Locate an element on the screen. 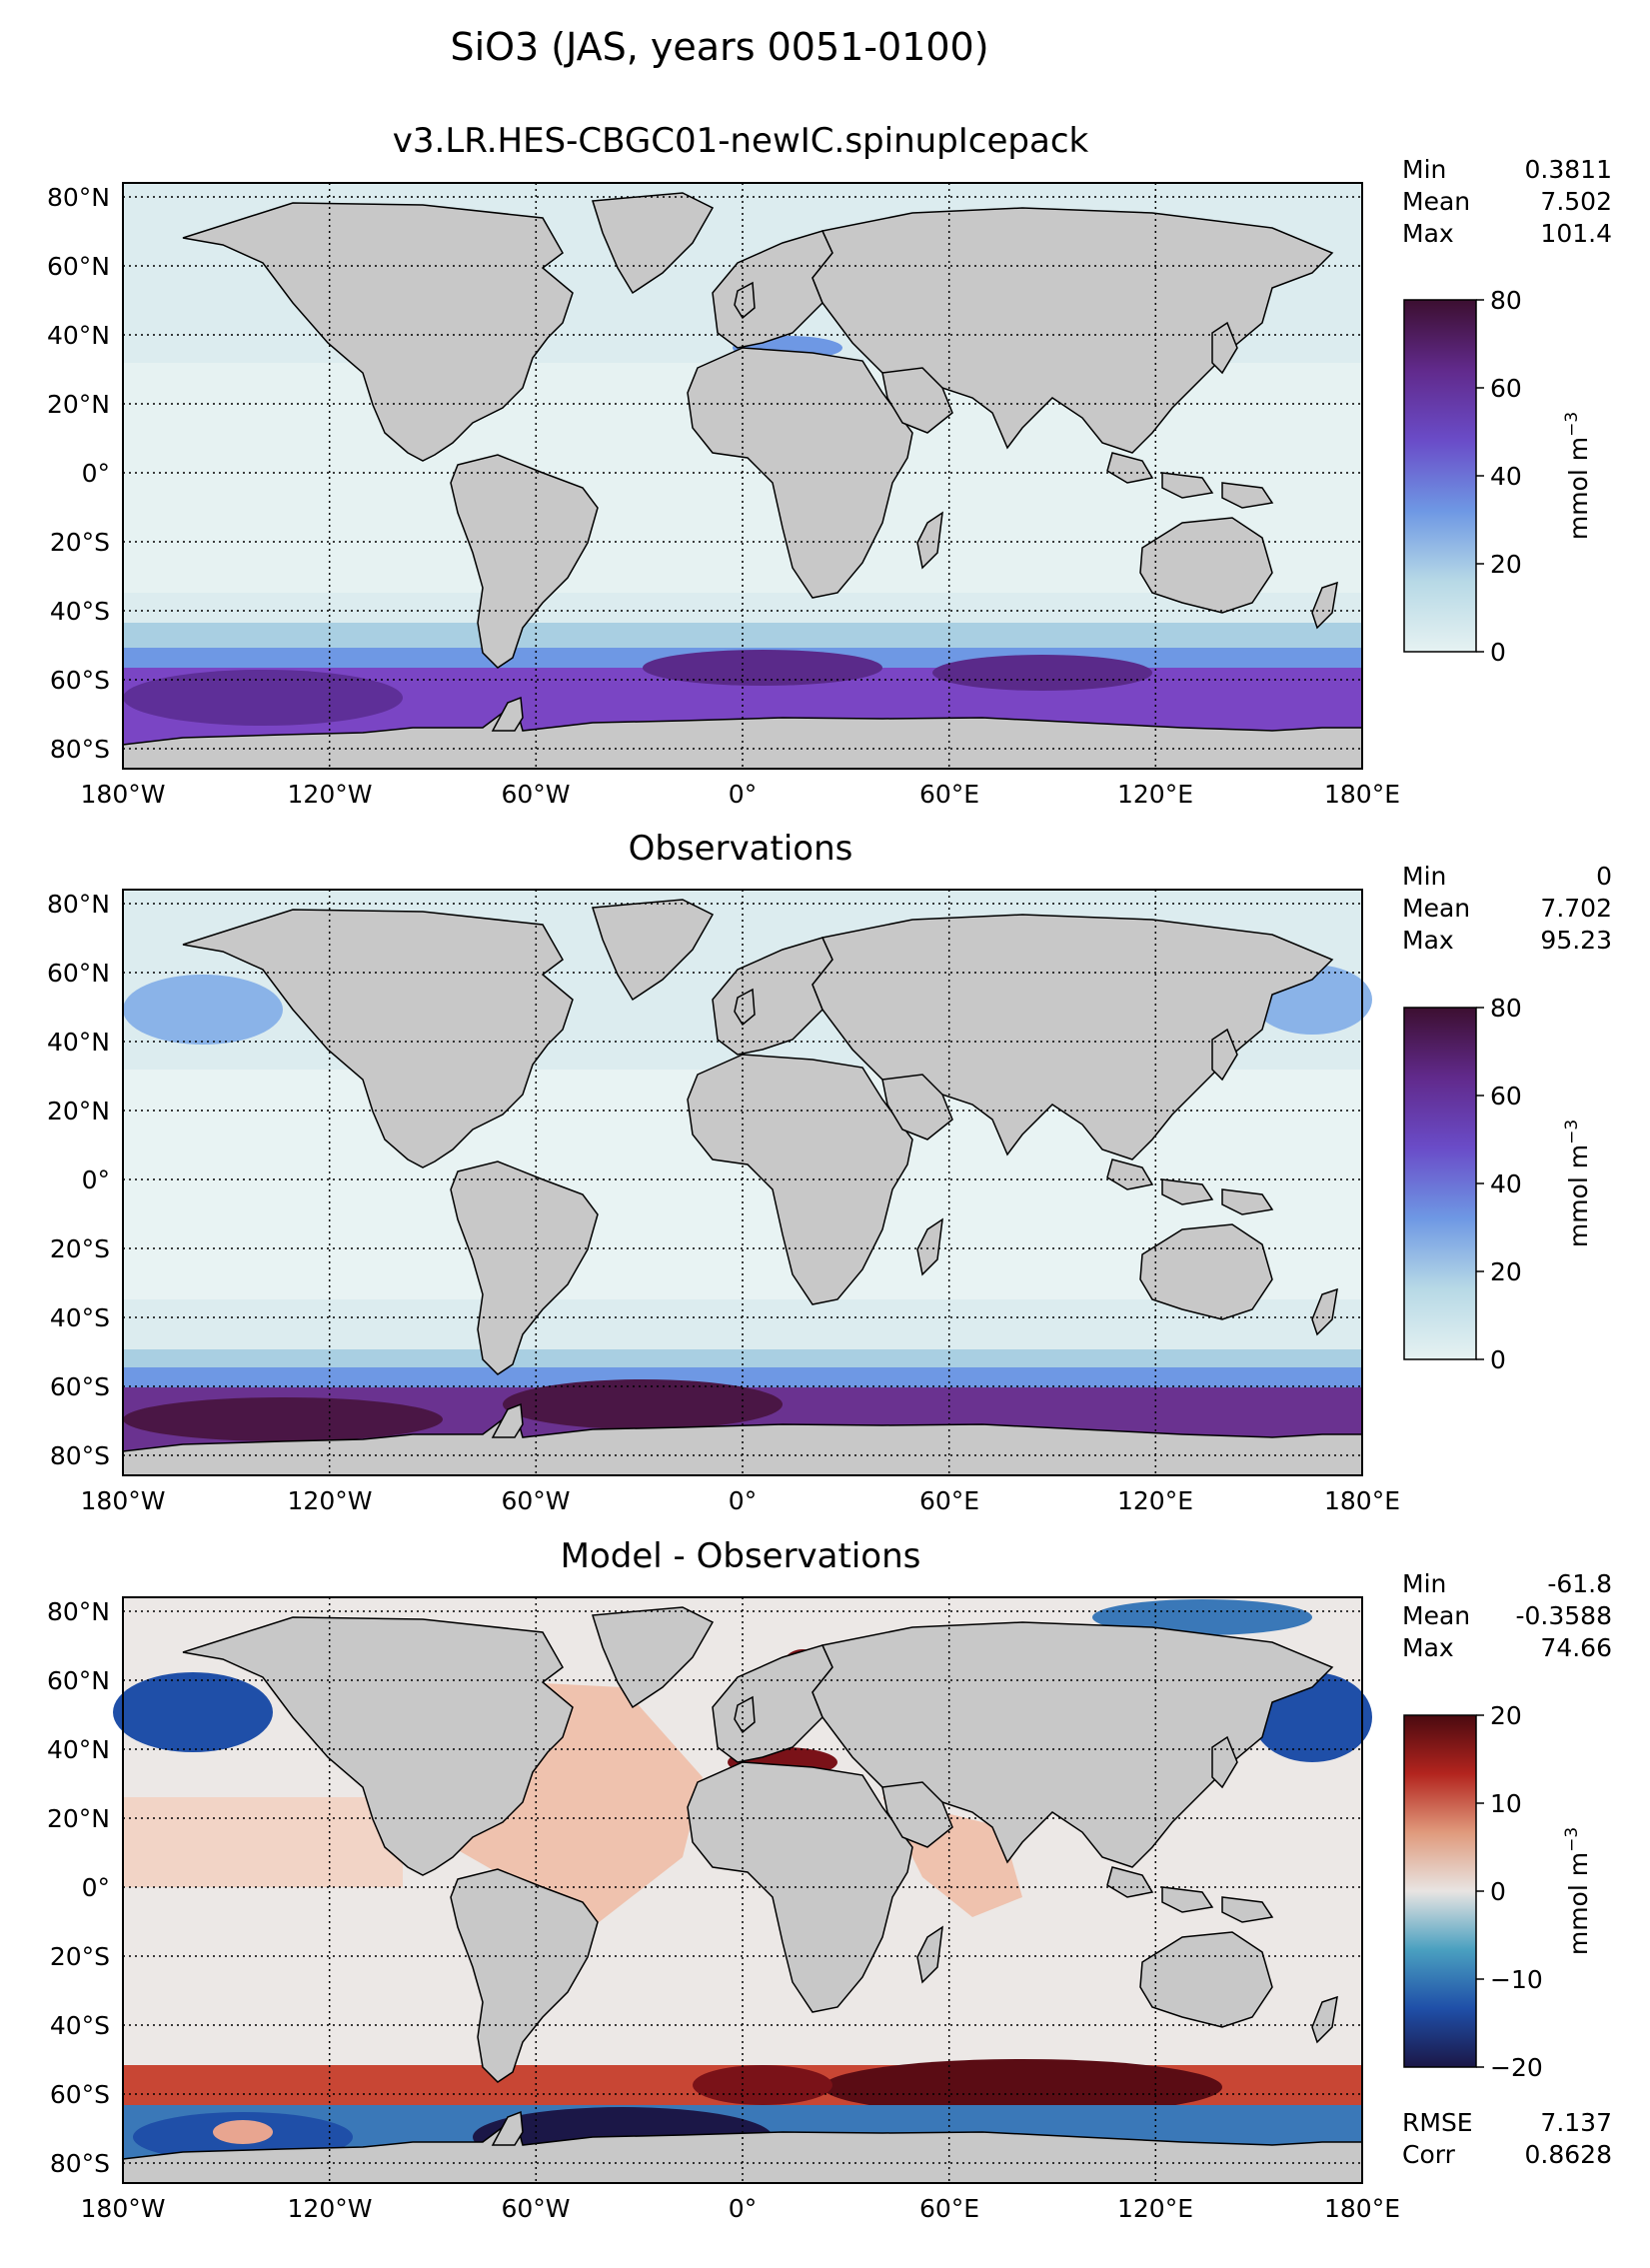 This screenshot has height=2268, width=1650. stat-value: 0 is located at coordinates (1604, 877).